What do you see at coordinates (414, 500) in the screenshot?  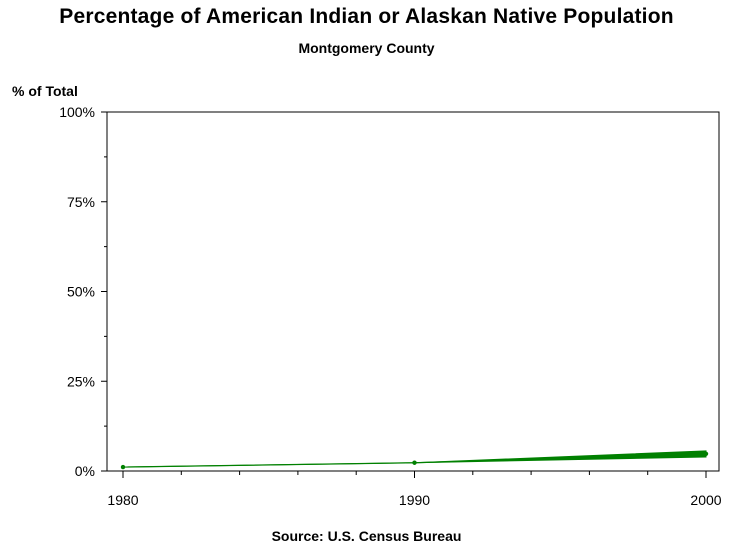 I see `x-tick-label: 1990` at bounding box center [414, 500].